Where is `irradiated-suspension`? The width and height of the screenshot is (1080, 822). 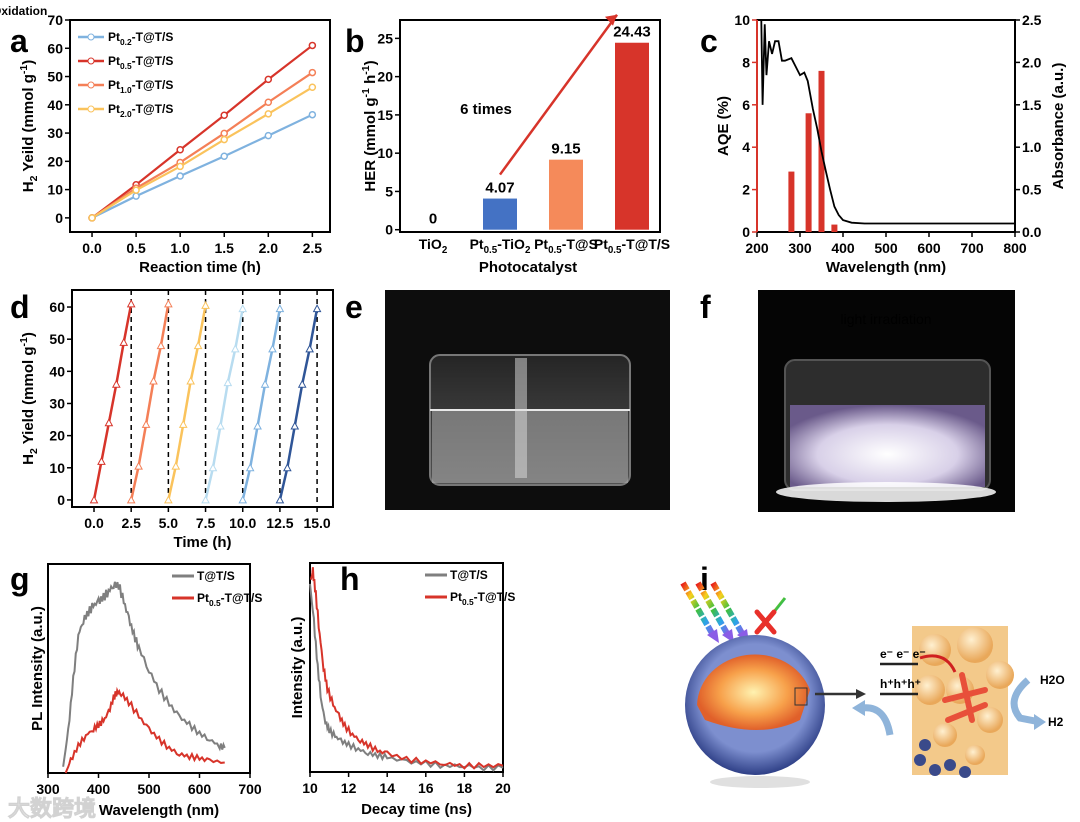 irradiated-suspension is located at coordinates (887, 446).